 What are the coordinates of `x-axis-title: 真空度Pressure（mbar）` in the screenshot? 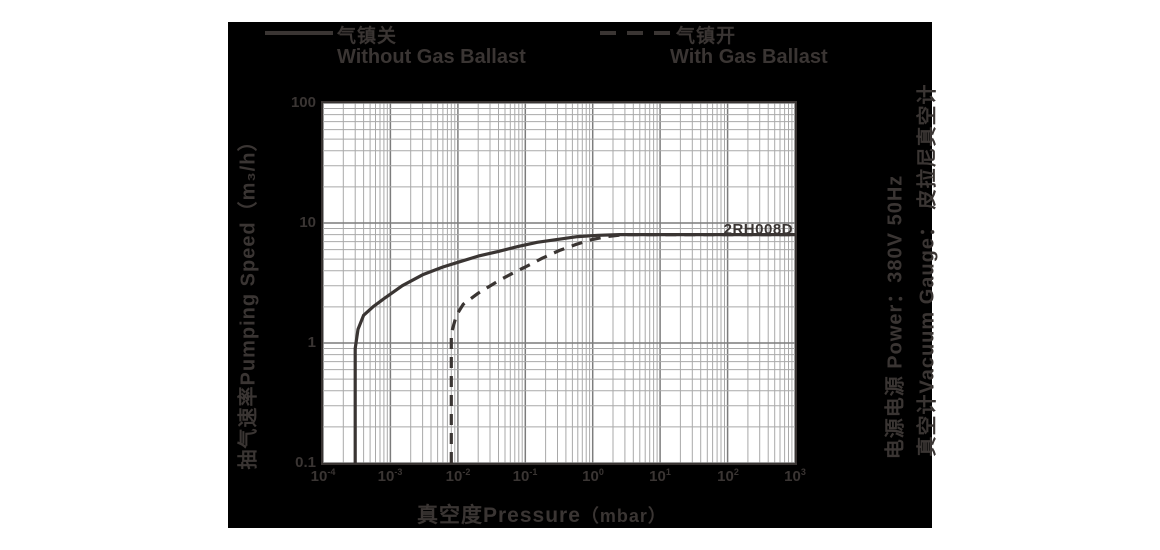 It's located at (542, 514).